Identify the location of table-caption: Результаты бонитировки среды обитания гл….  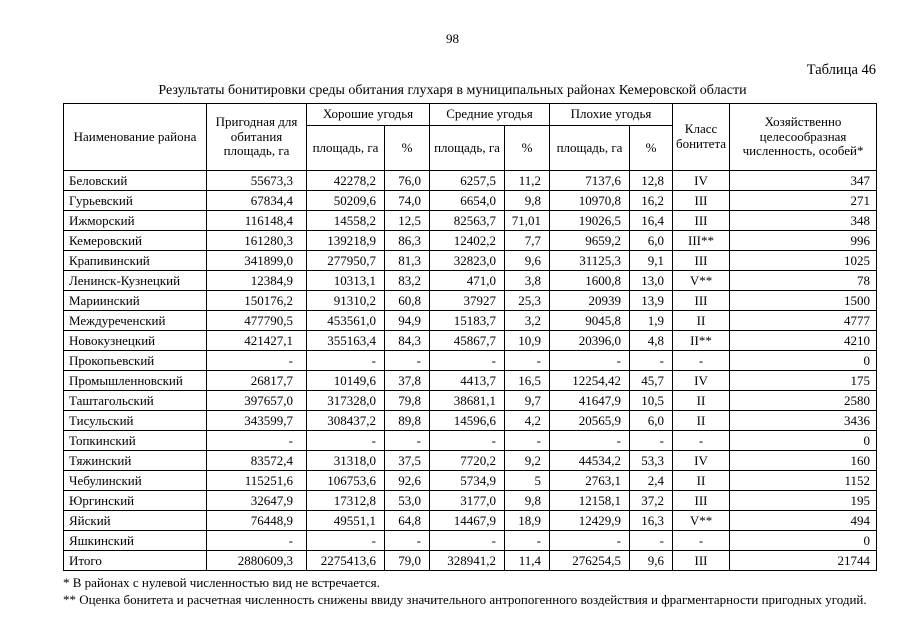
(452, 90).